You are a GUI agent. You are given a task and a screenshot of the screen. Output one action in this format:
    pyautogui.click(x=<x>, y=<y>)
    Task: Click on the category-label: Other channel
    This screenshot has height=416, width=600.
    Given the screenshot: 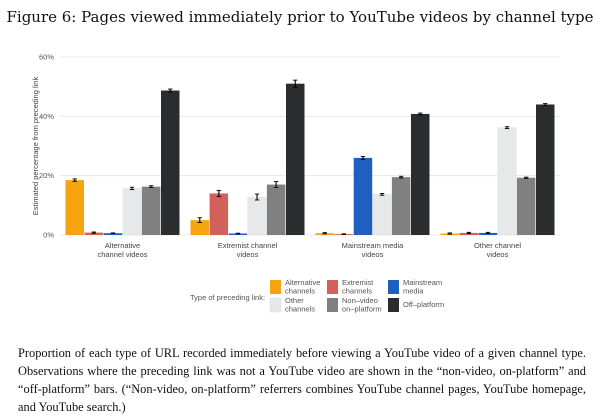 What is the action you would take?
    pyautogui.click(x=497, y=245)
    